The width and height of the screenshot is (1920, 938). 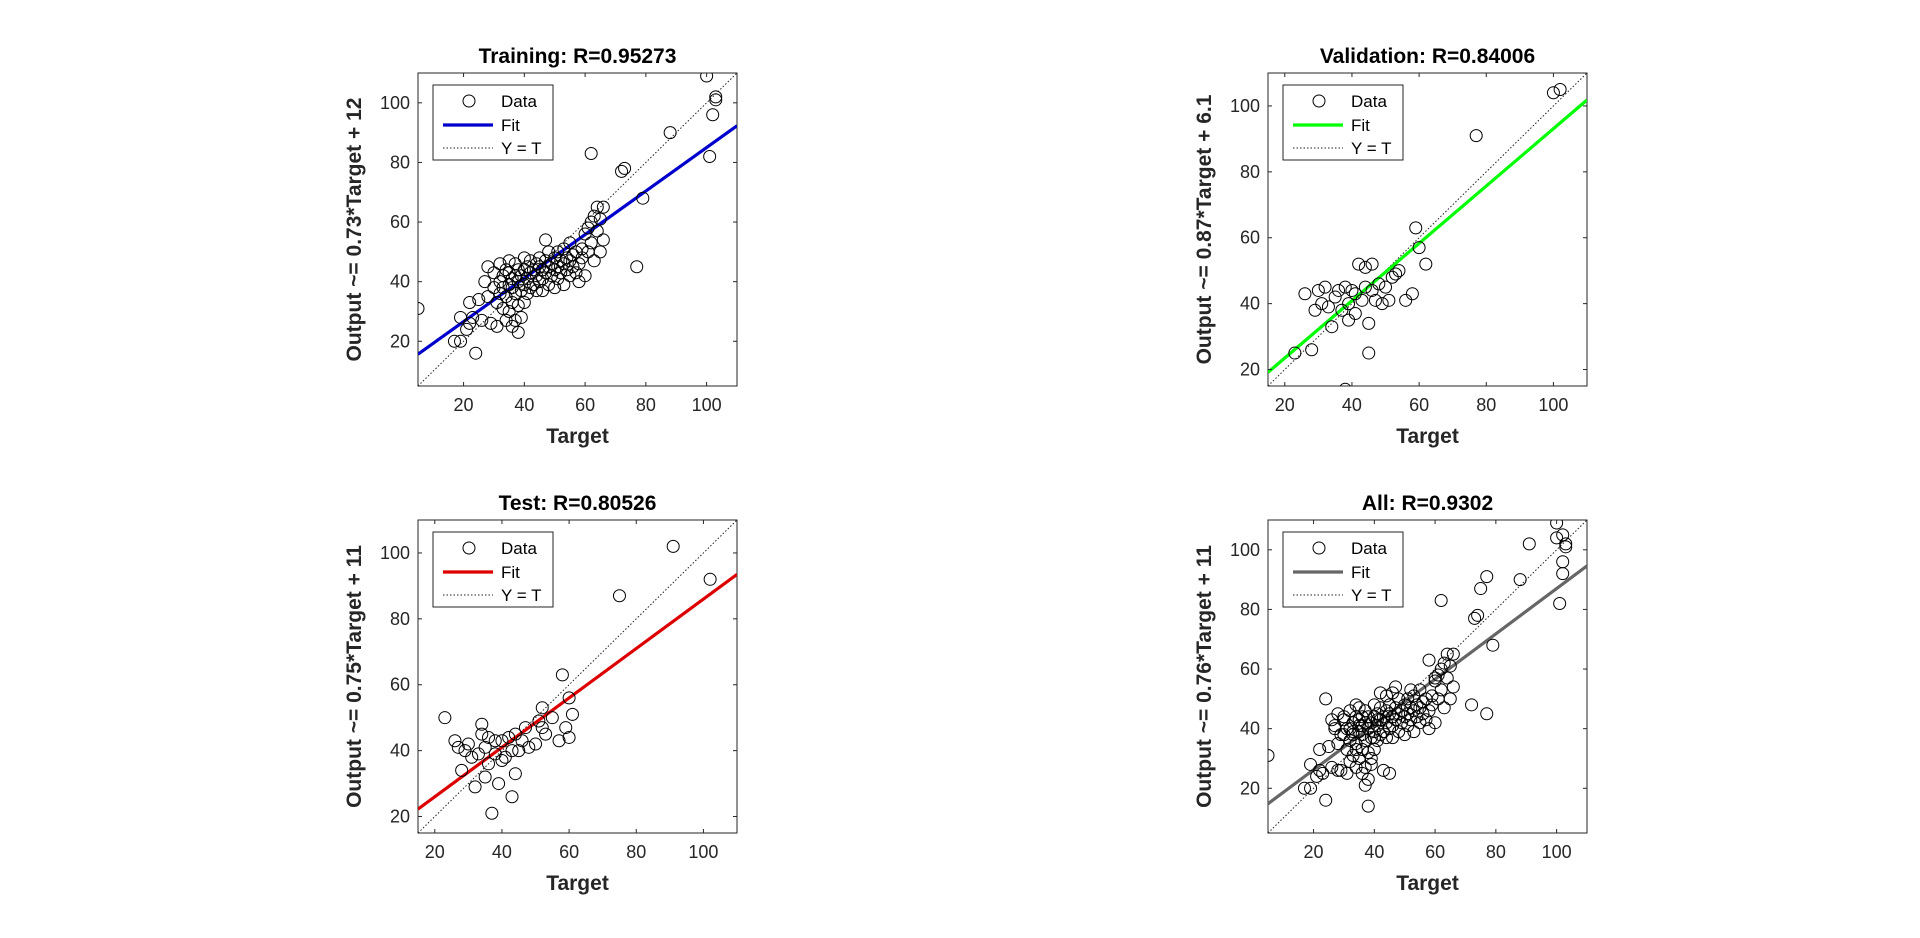 I want to click on legend-data-marker, so click(x=1319, y=101).